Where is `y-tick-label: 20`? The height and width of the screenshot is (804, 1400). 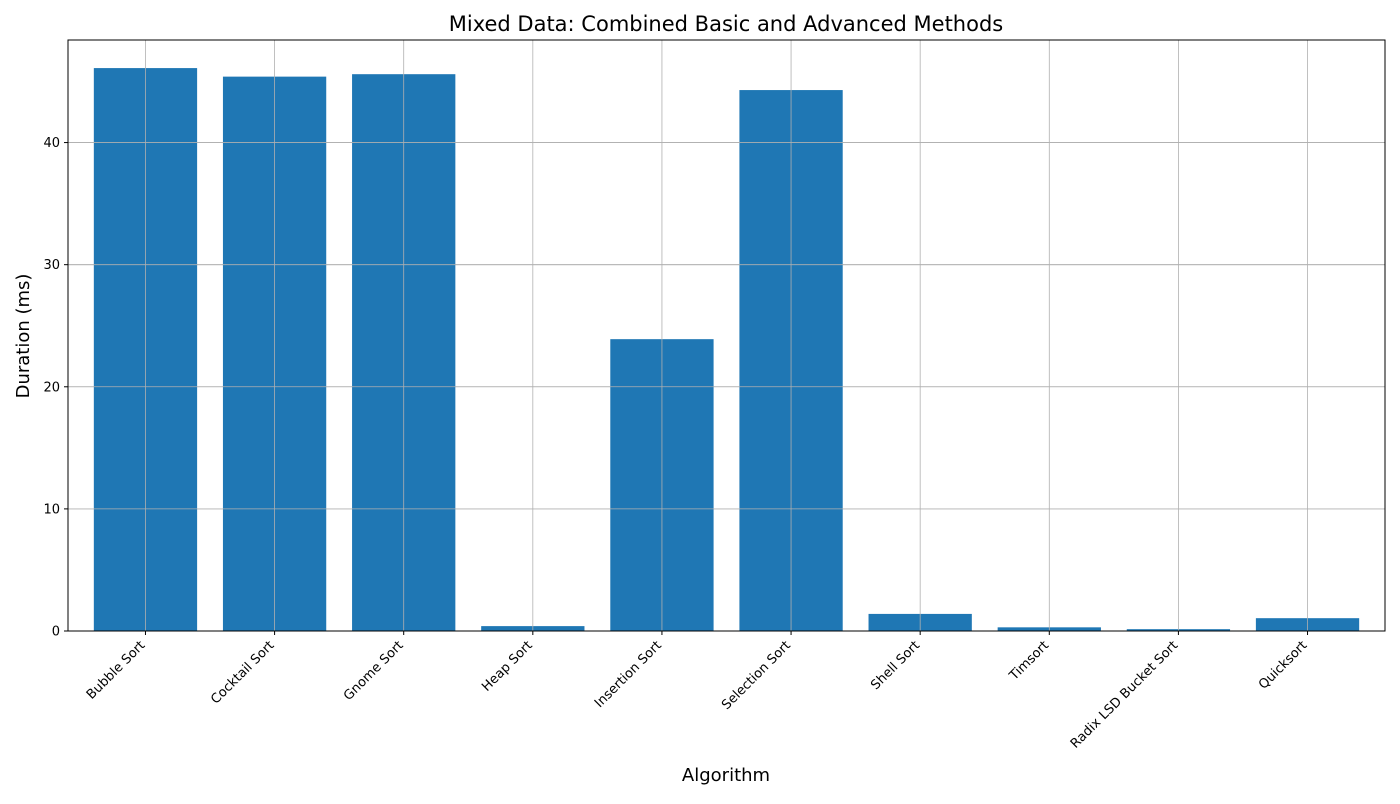
y-tick-label: 20 is located at coordinates (51, 387).